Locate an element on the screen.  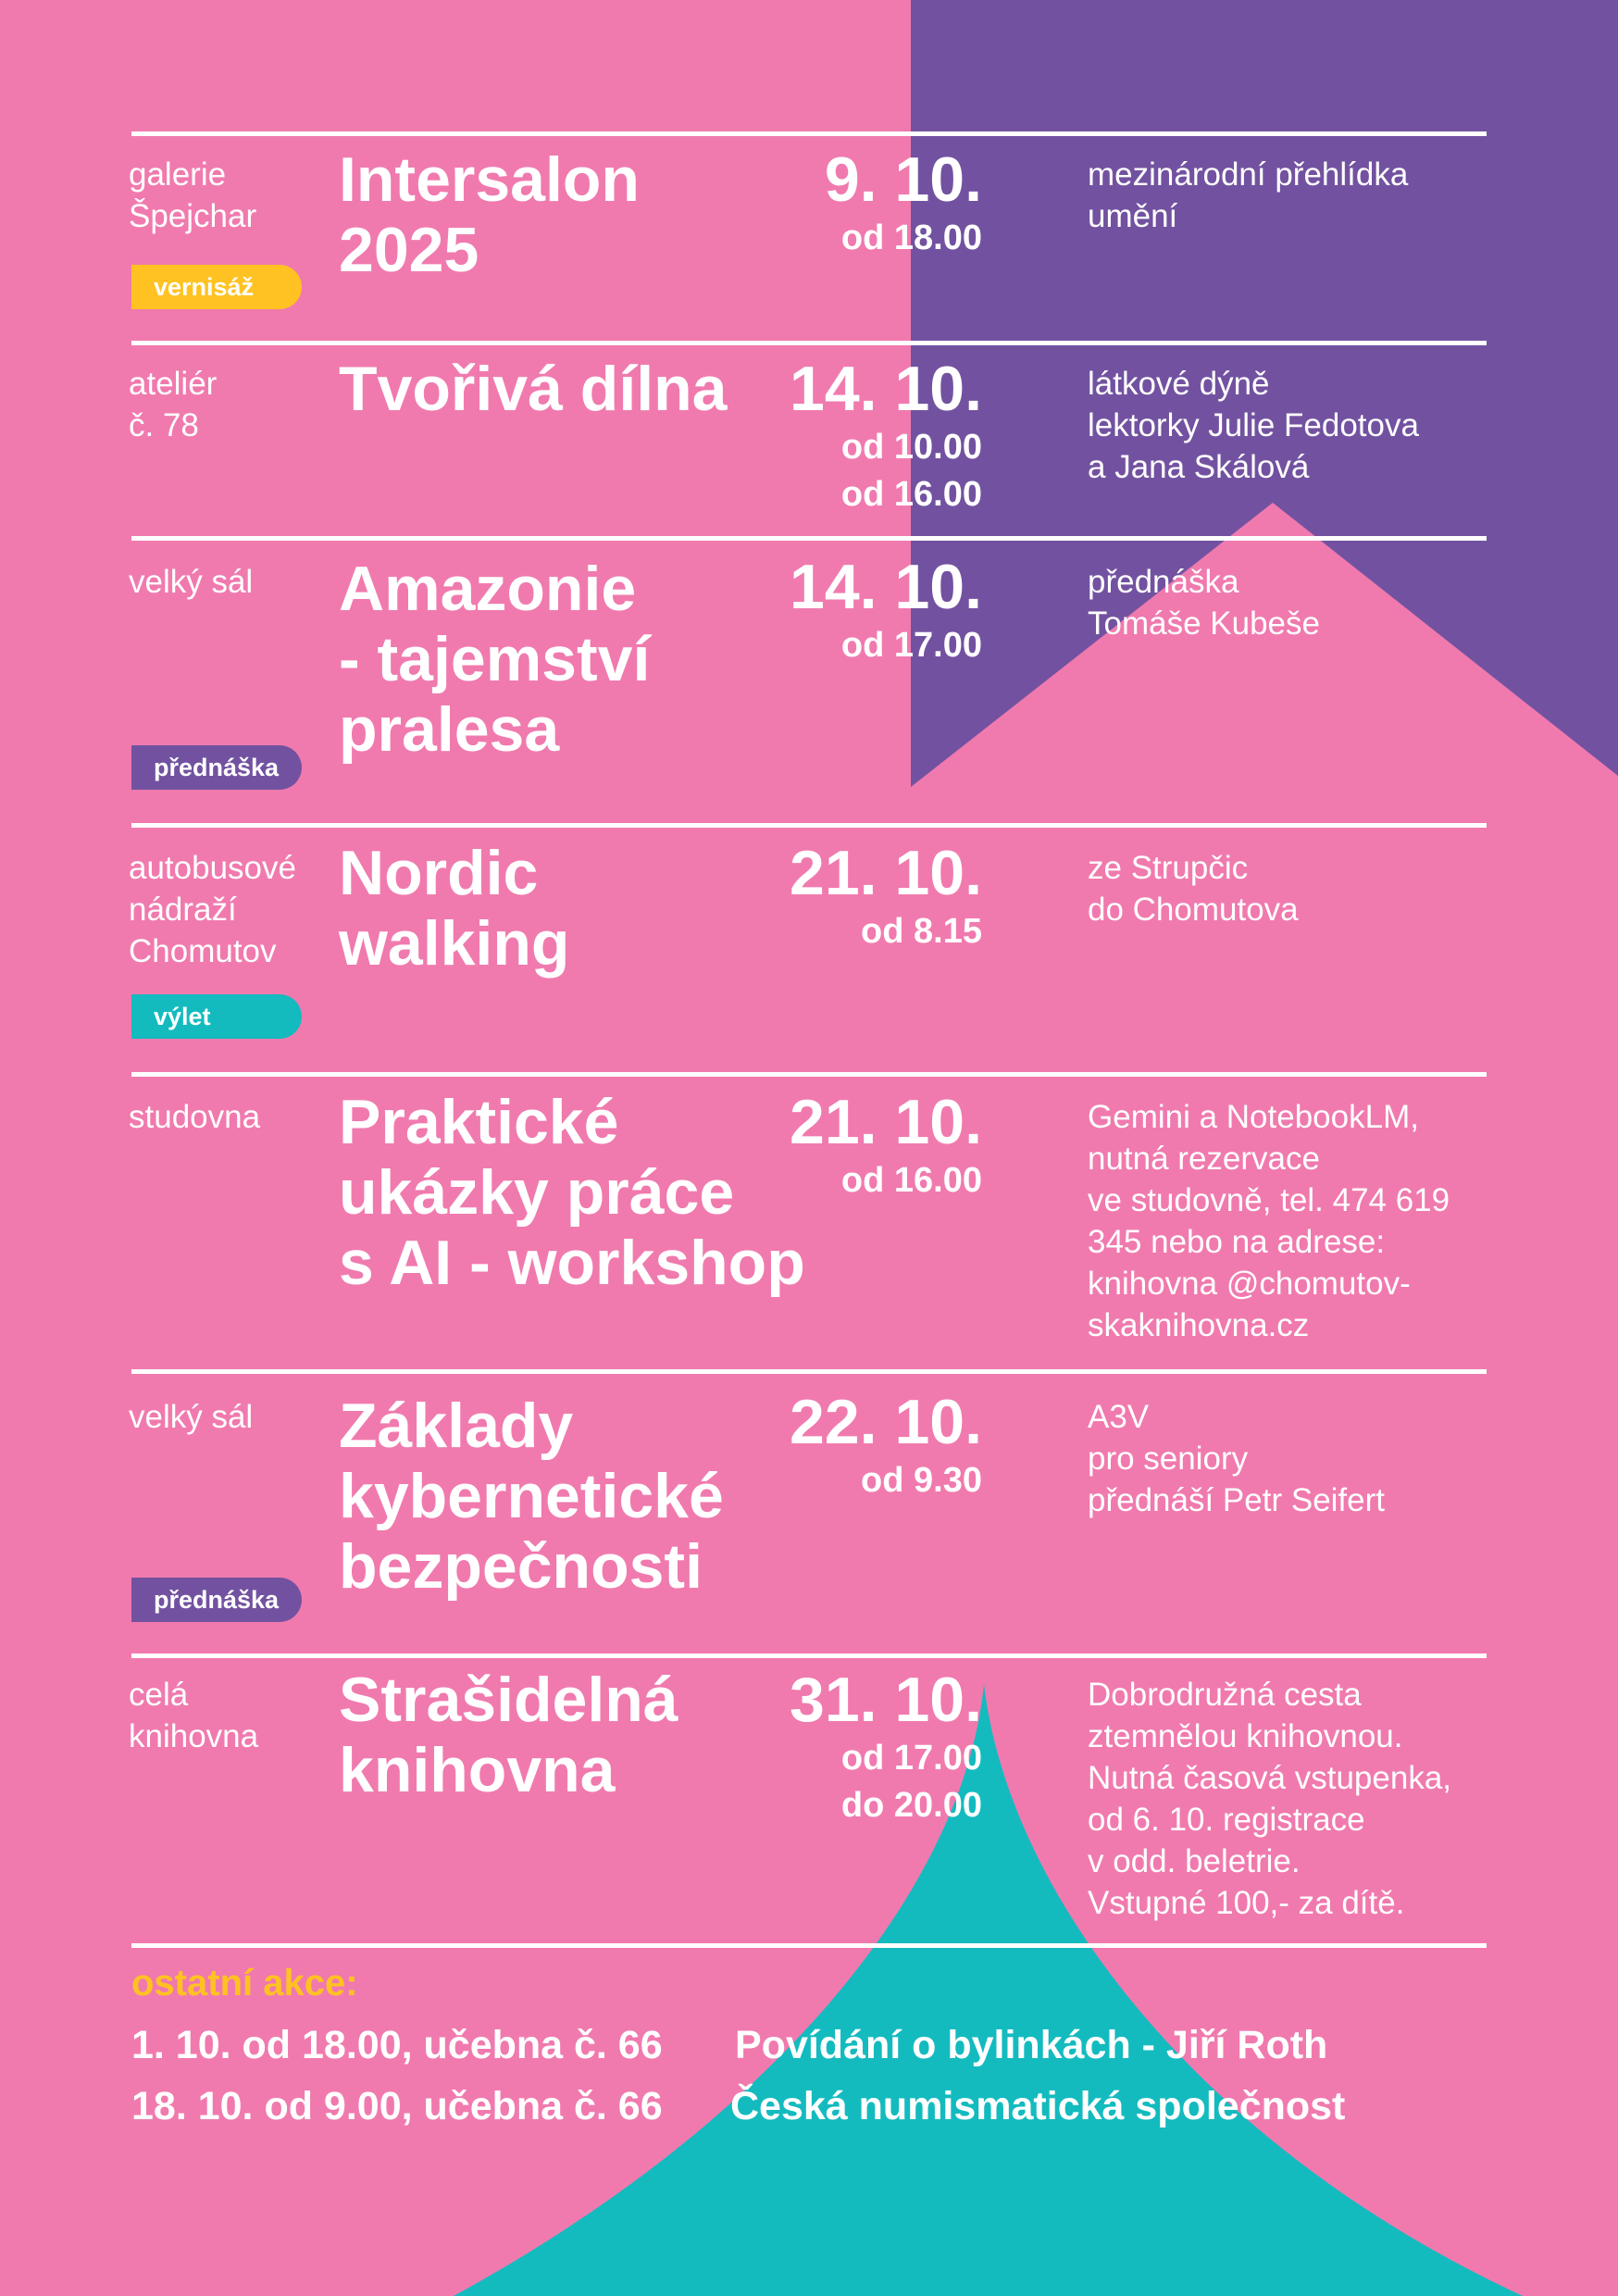
event-type-badge: vernisáž is located at coordinates (216, 287).